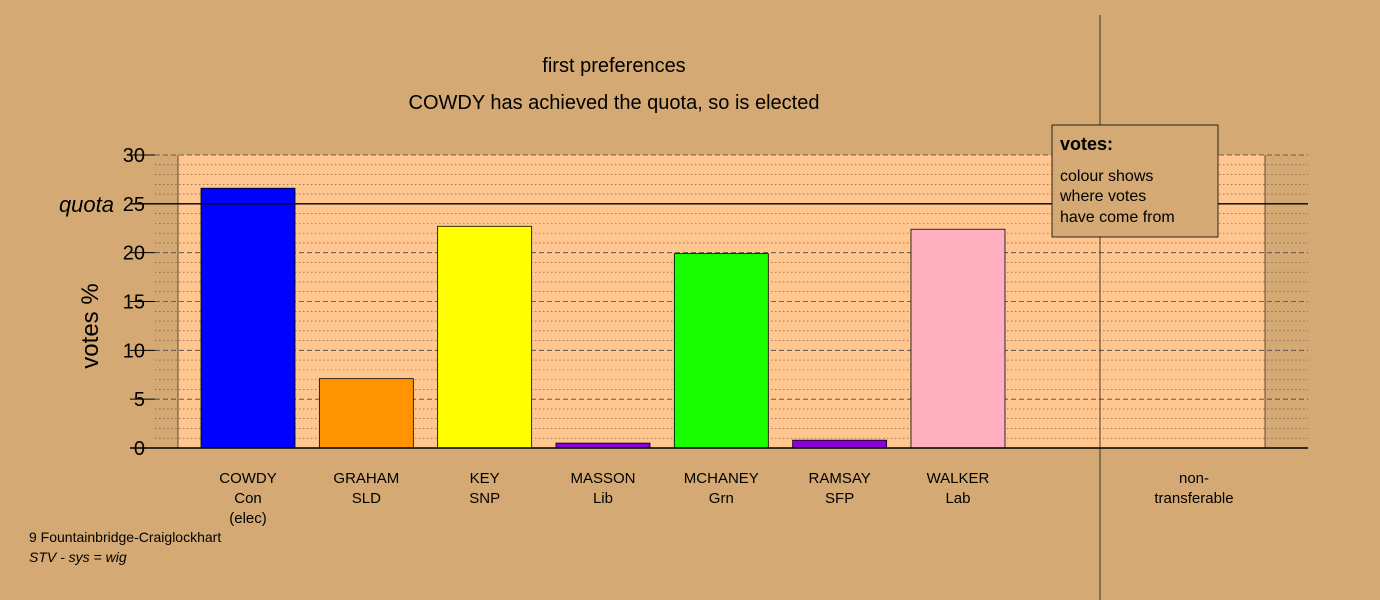 The image size is (1380, 600). Describe the element at coordinates (90, 325) in the screenshot. I see `y-axis-label: votes %` at that location.